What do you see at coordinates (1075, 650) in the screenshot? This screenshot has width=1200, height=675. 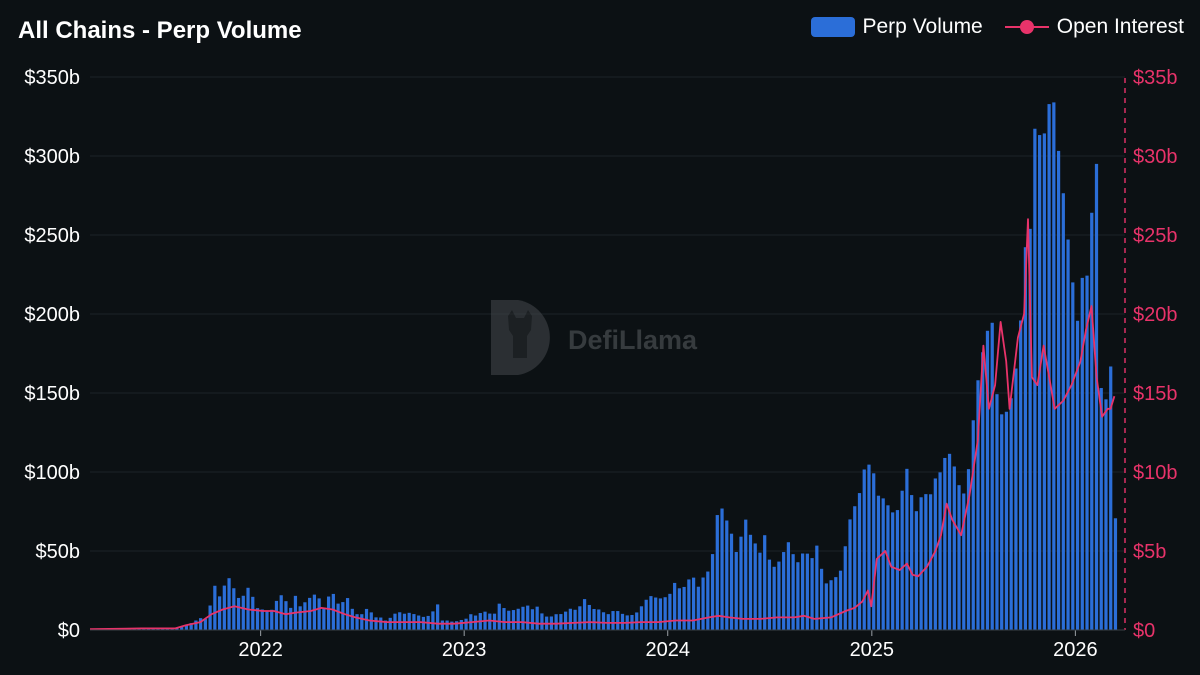 I see `x-tick-label: 2026` at bounding box center [1075, 650].